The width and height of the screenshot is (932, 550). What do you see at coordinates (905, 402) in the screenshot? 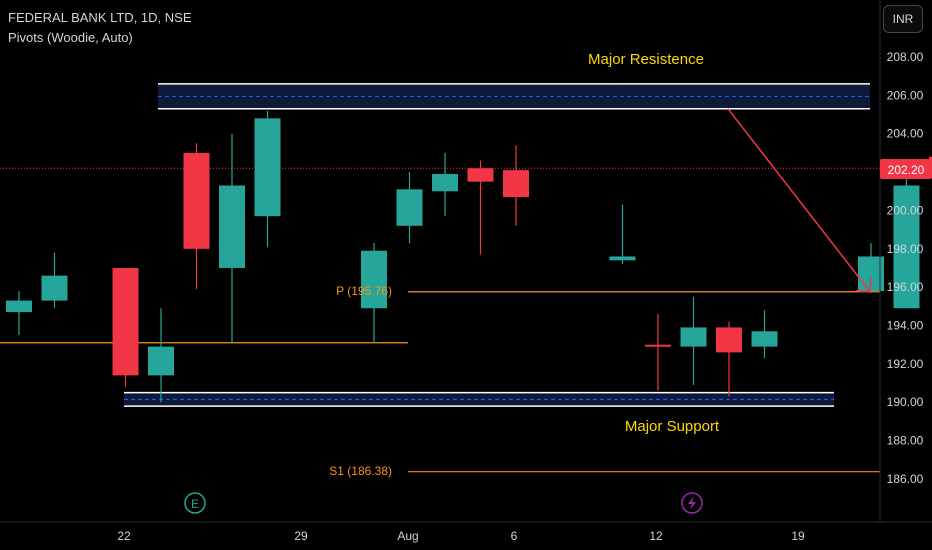
I see `y-tick-label: 190.00` at bounding box center [905, 402].